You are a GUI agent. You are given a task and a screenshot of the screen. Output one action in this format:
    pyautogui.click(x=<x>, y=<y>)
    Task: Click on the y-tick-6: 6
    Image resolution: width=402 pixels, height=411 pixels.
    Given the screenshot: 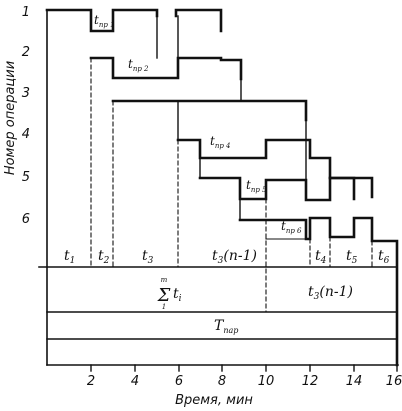 What is the action you would take?
    pyautogui.click(x=26, y=219)
    